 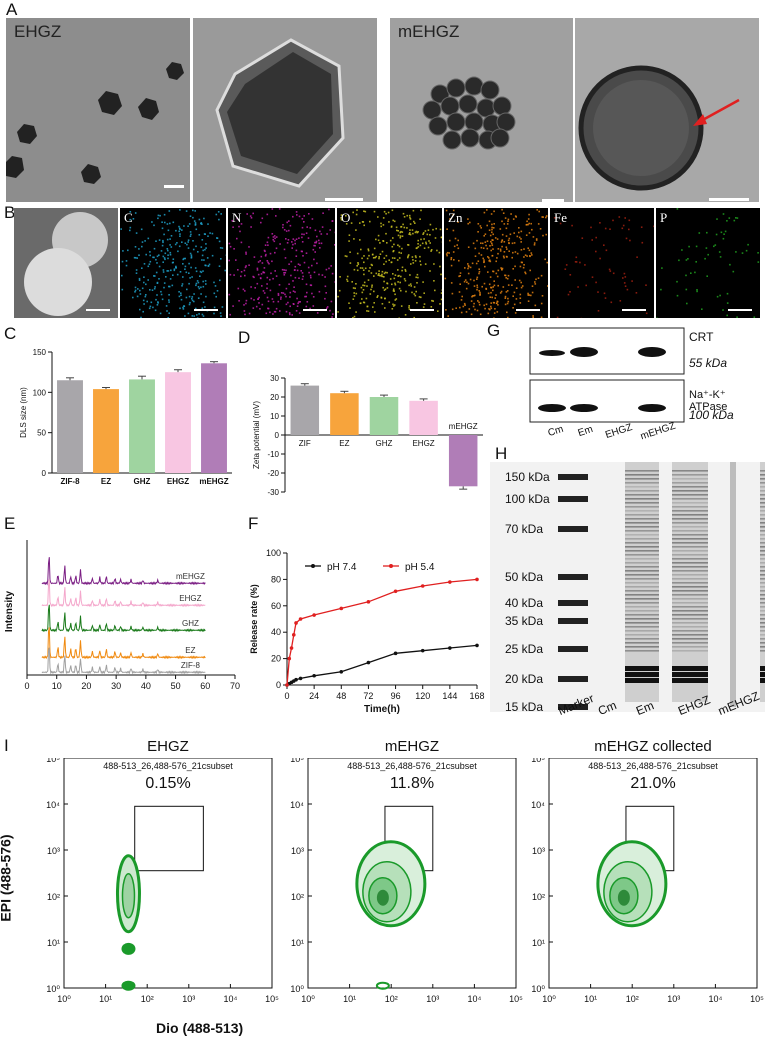 I want to click on category-label: mEHGZ, so click(x=213, y=481).